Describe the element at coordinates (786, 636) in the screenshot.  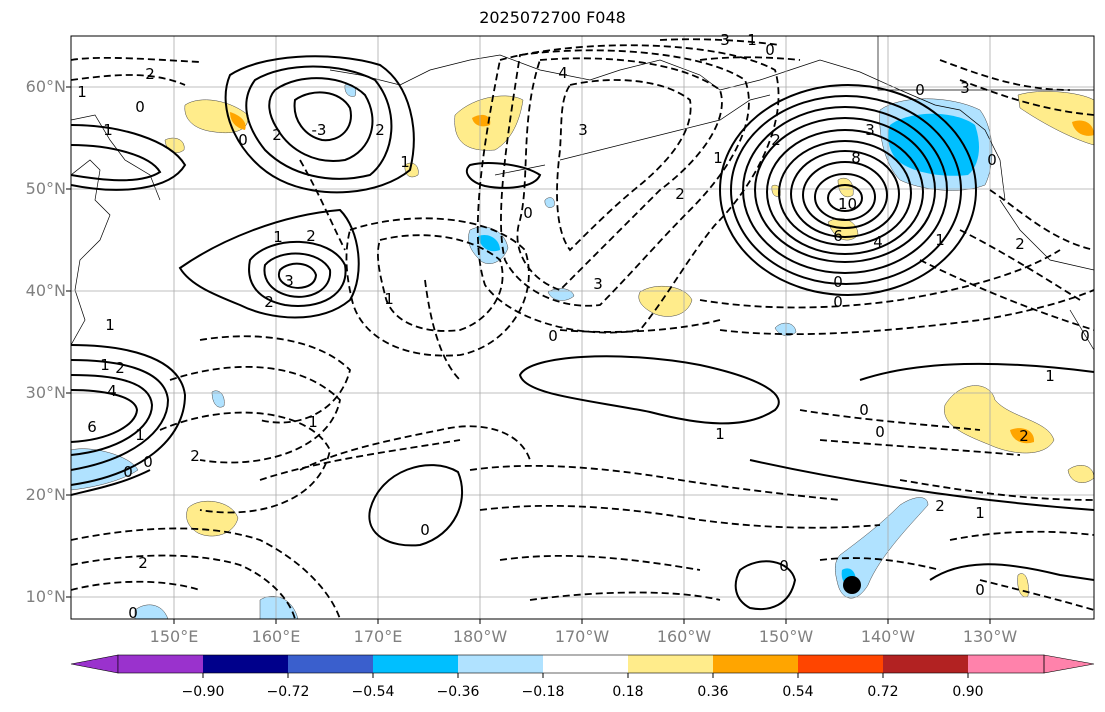
I see `lon-label-150w: 150°W` at that location.